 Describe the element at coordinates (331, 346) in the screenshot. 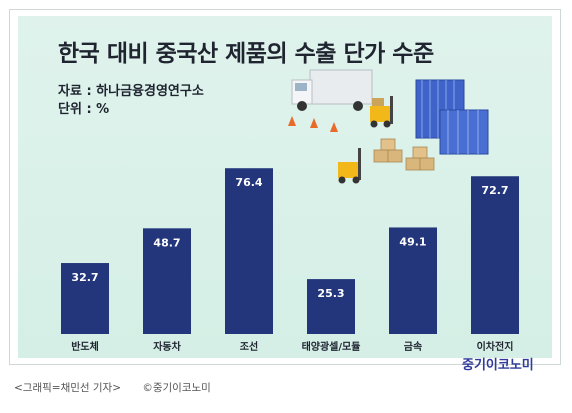

I see `category-label: 태양광셀/모듈` at that location.